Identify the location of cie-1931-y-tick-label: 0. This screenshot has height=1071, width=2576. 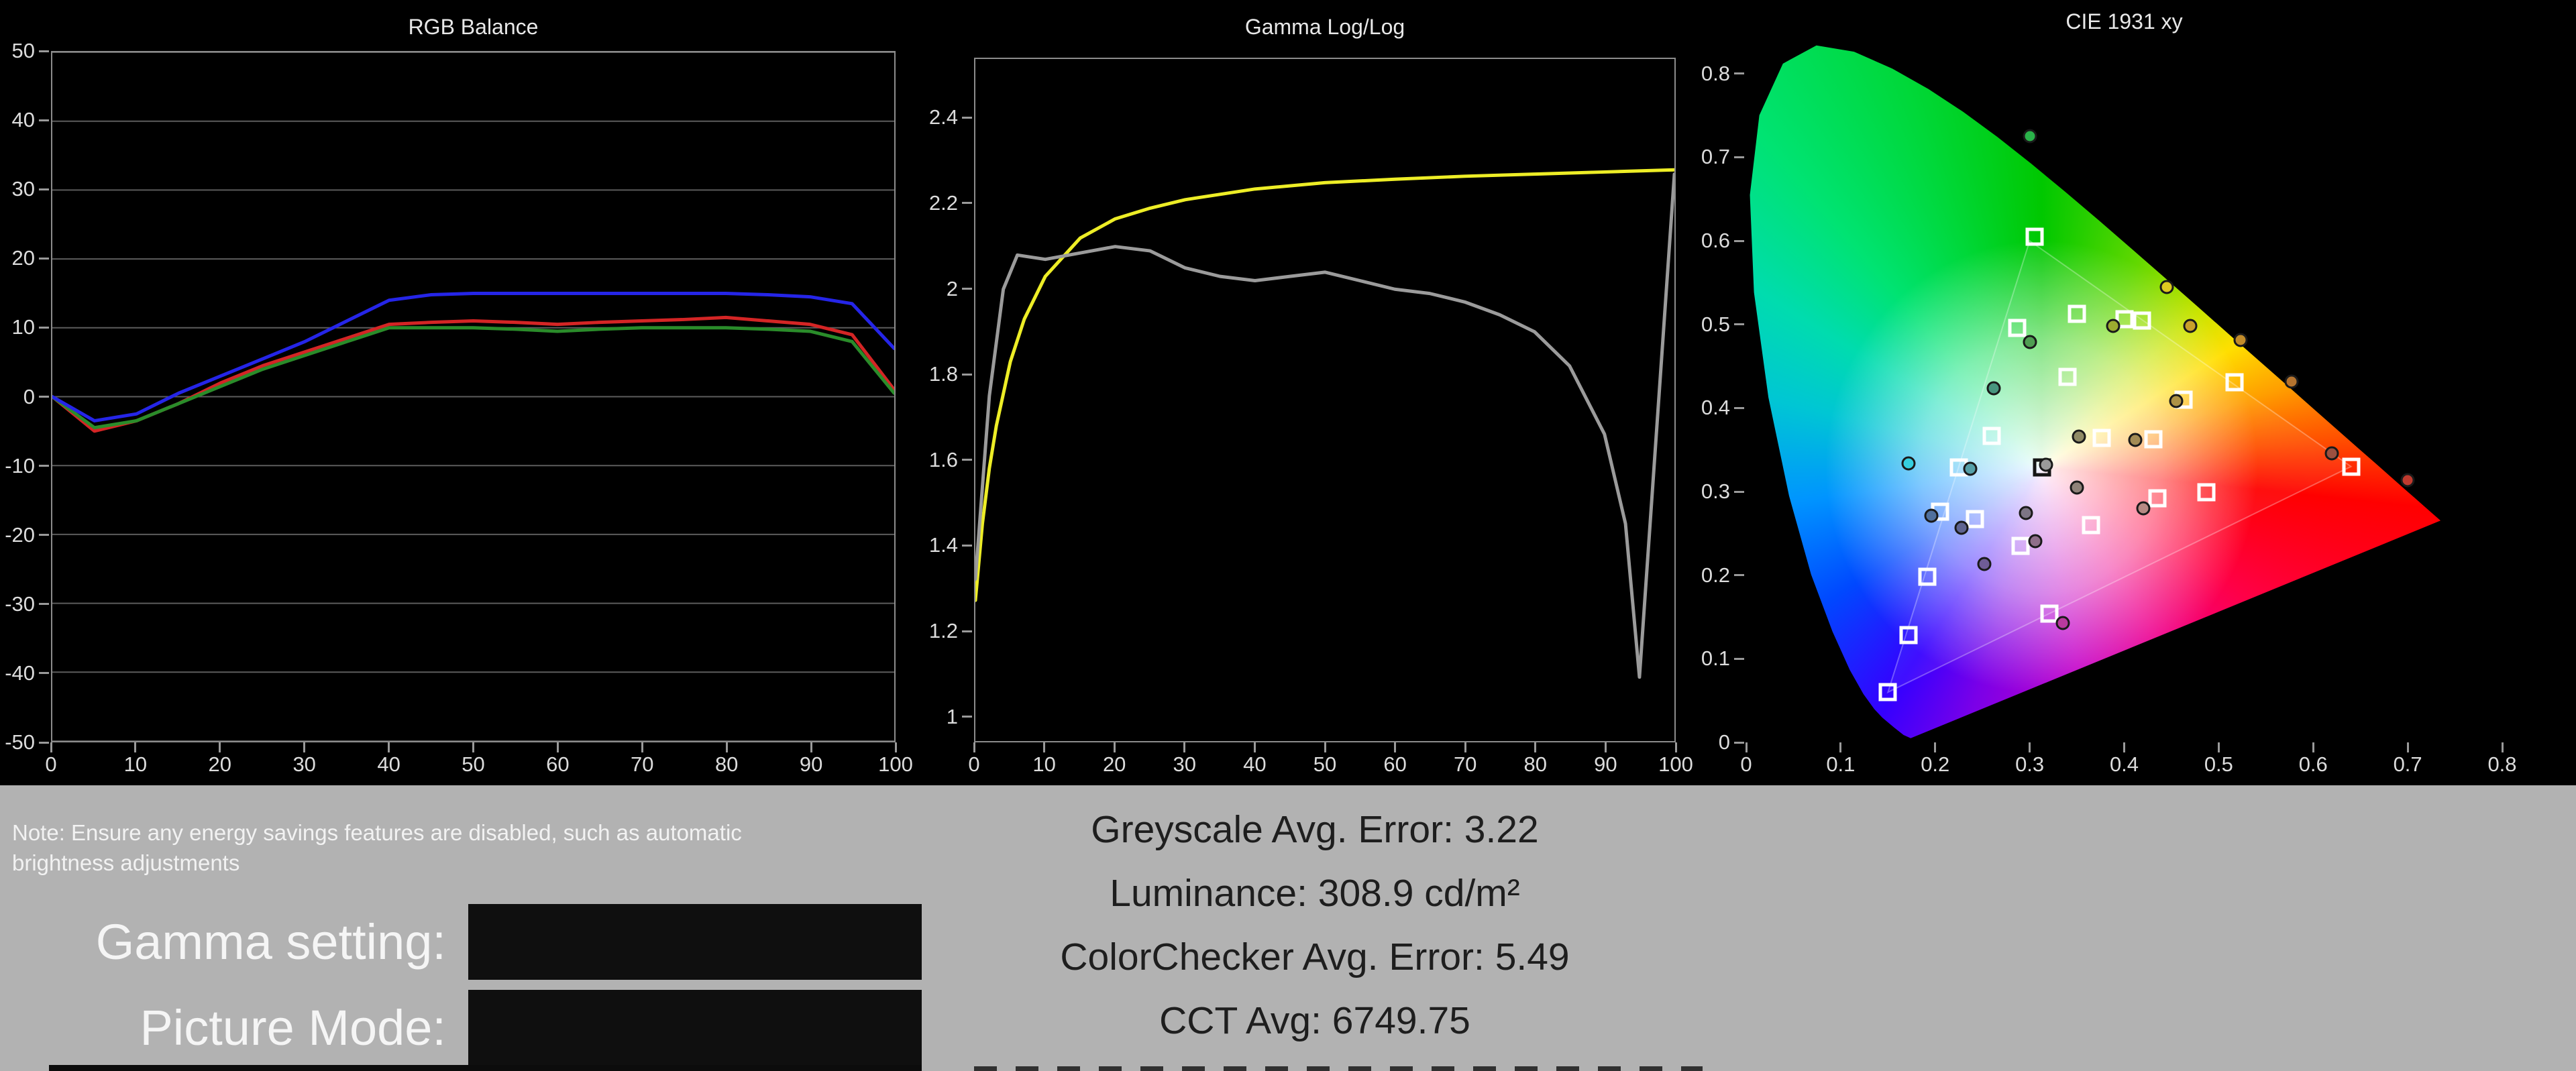
(1724, 742).